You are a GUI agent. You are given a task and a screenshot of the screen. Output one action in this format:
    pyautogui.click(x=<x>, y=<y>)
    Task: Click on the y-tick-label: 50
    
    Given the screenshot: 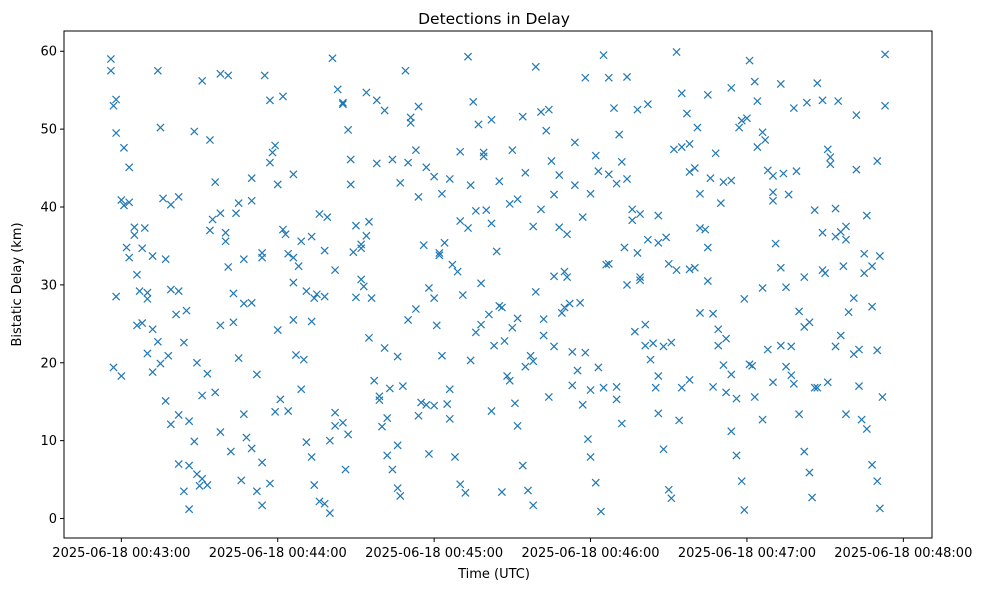 What is the action you would take?
    pyautogui.click(x=48, y=130)
    